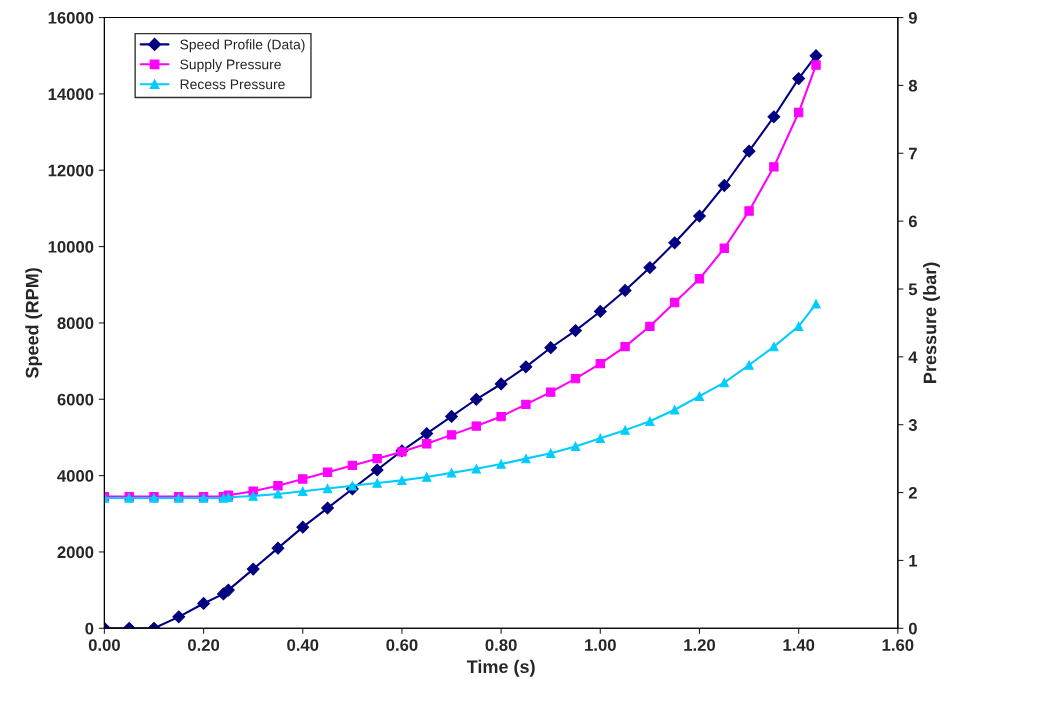 This screenshot has width=1044, height=702. Describe the element at coordinates (500, 668) in the screenshot. I see `x-axis-title: Time (s)` at that location.